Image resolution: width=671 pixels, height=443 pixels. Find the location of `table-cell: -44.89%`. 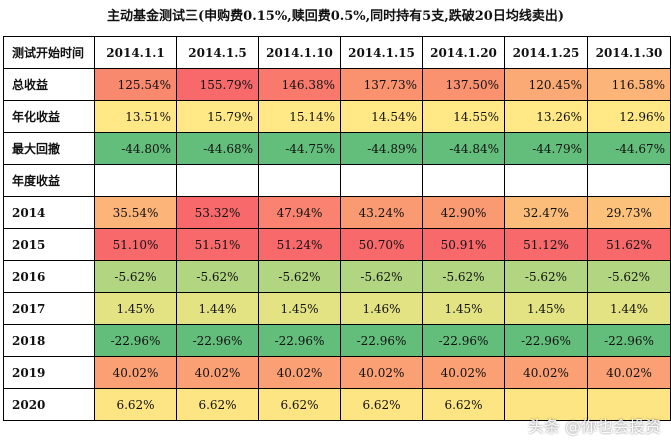

table-cell: -44.89% is located at coordinates (381, 148).